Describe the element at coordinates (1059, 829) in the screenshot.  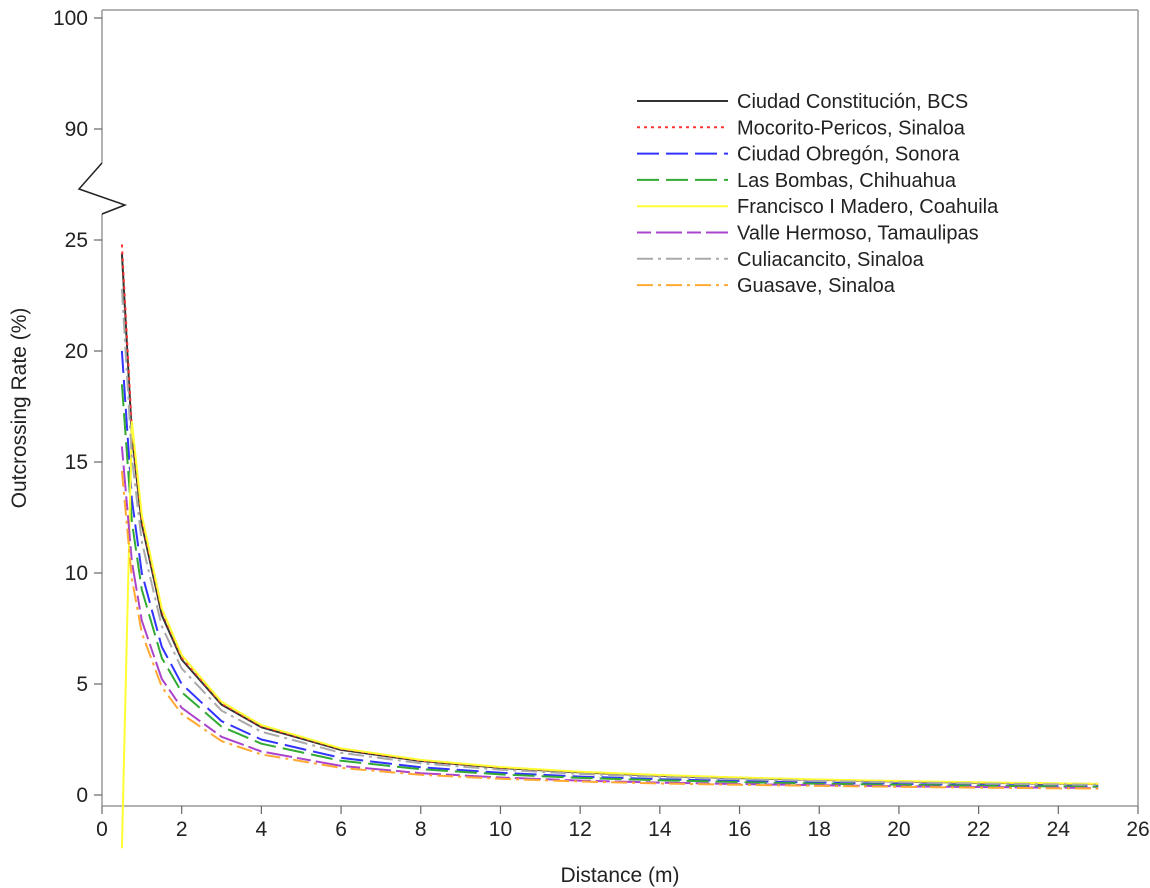
I see `x-tick-label: 24` at that location.